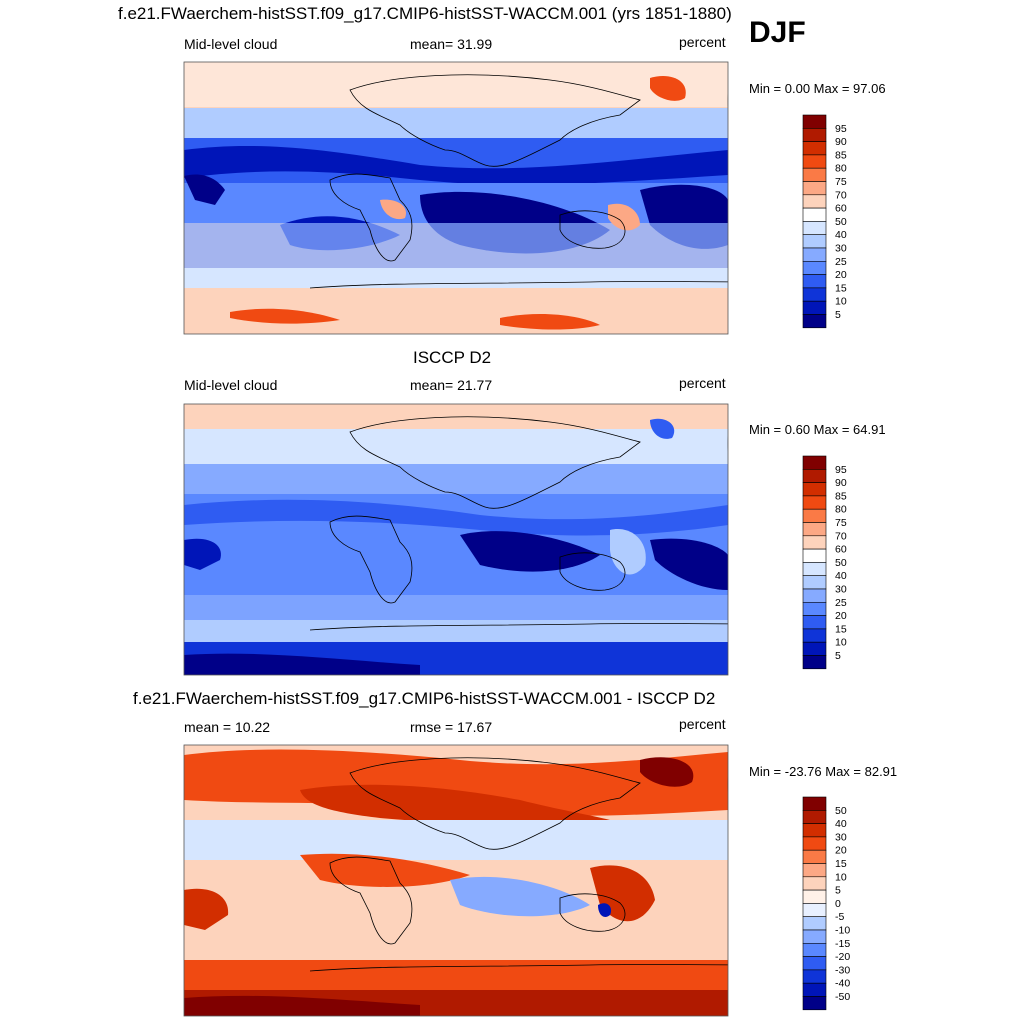  What do you see at coordinates (842, 970) in the screenshot?
I see `colorbar-label: -30` at bounding box center [842, 970].